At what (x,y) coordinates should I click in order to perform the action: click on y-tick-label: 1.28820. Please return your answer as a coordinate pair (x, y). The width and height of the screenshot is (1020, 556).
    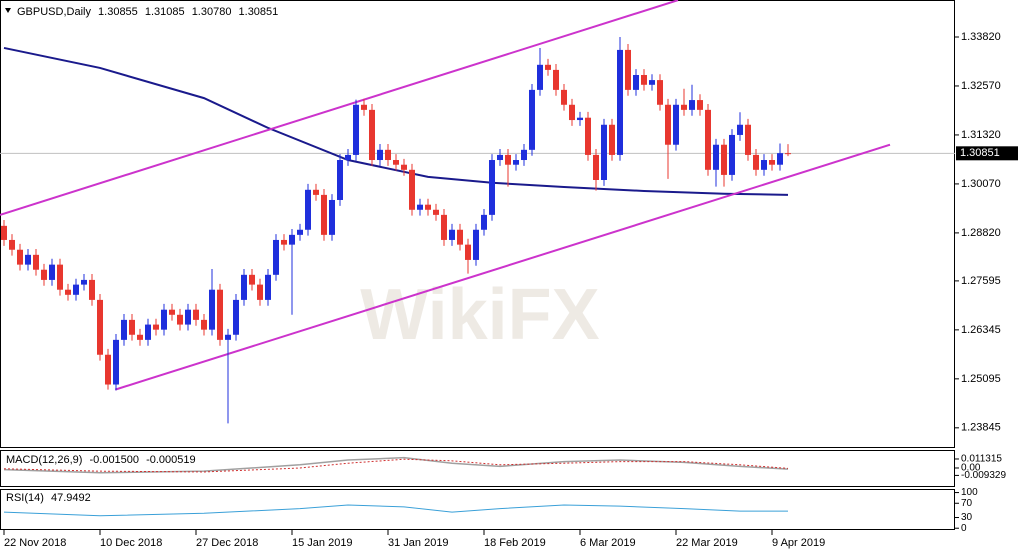
    Looking at the image, I should click on (981, 233).